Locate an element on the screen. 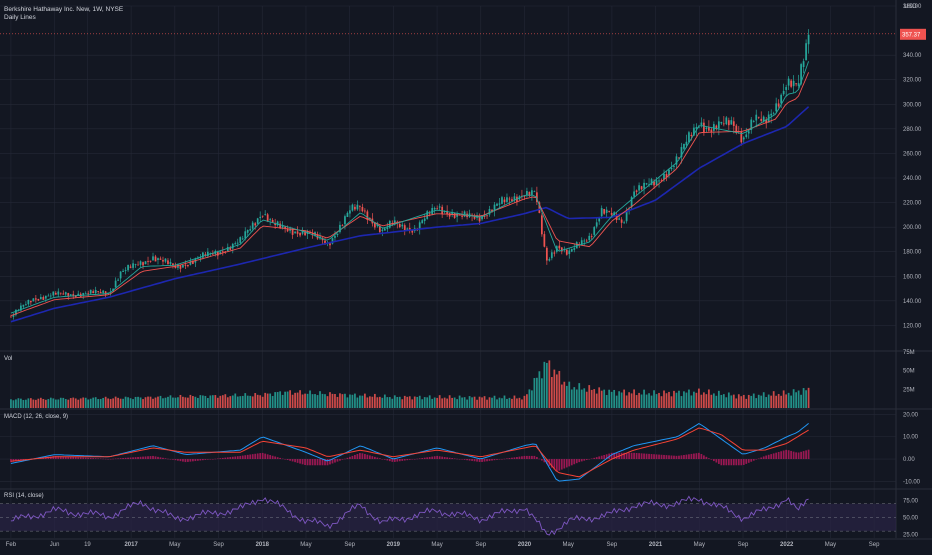  y-tick-label: 0.00 is located at coordinates (909, 460).